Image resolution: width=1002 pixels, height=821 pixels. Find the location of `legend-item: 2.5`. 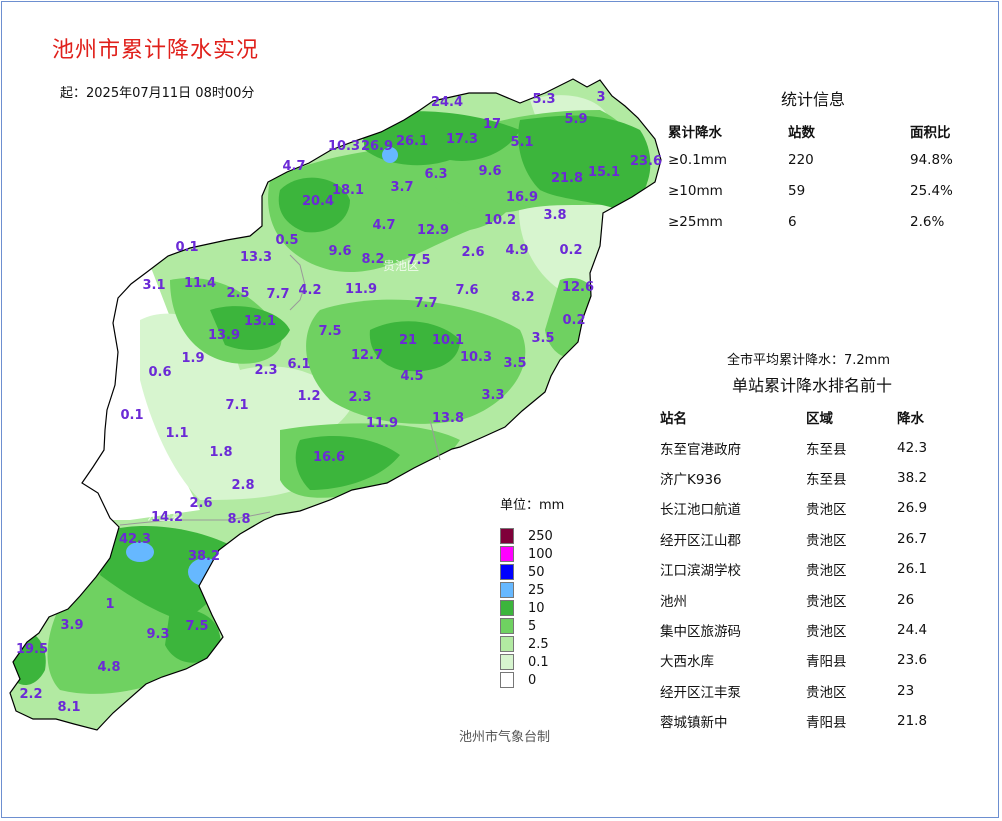

legend-item: 2.5 is located at coordinates (526, 644).